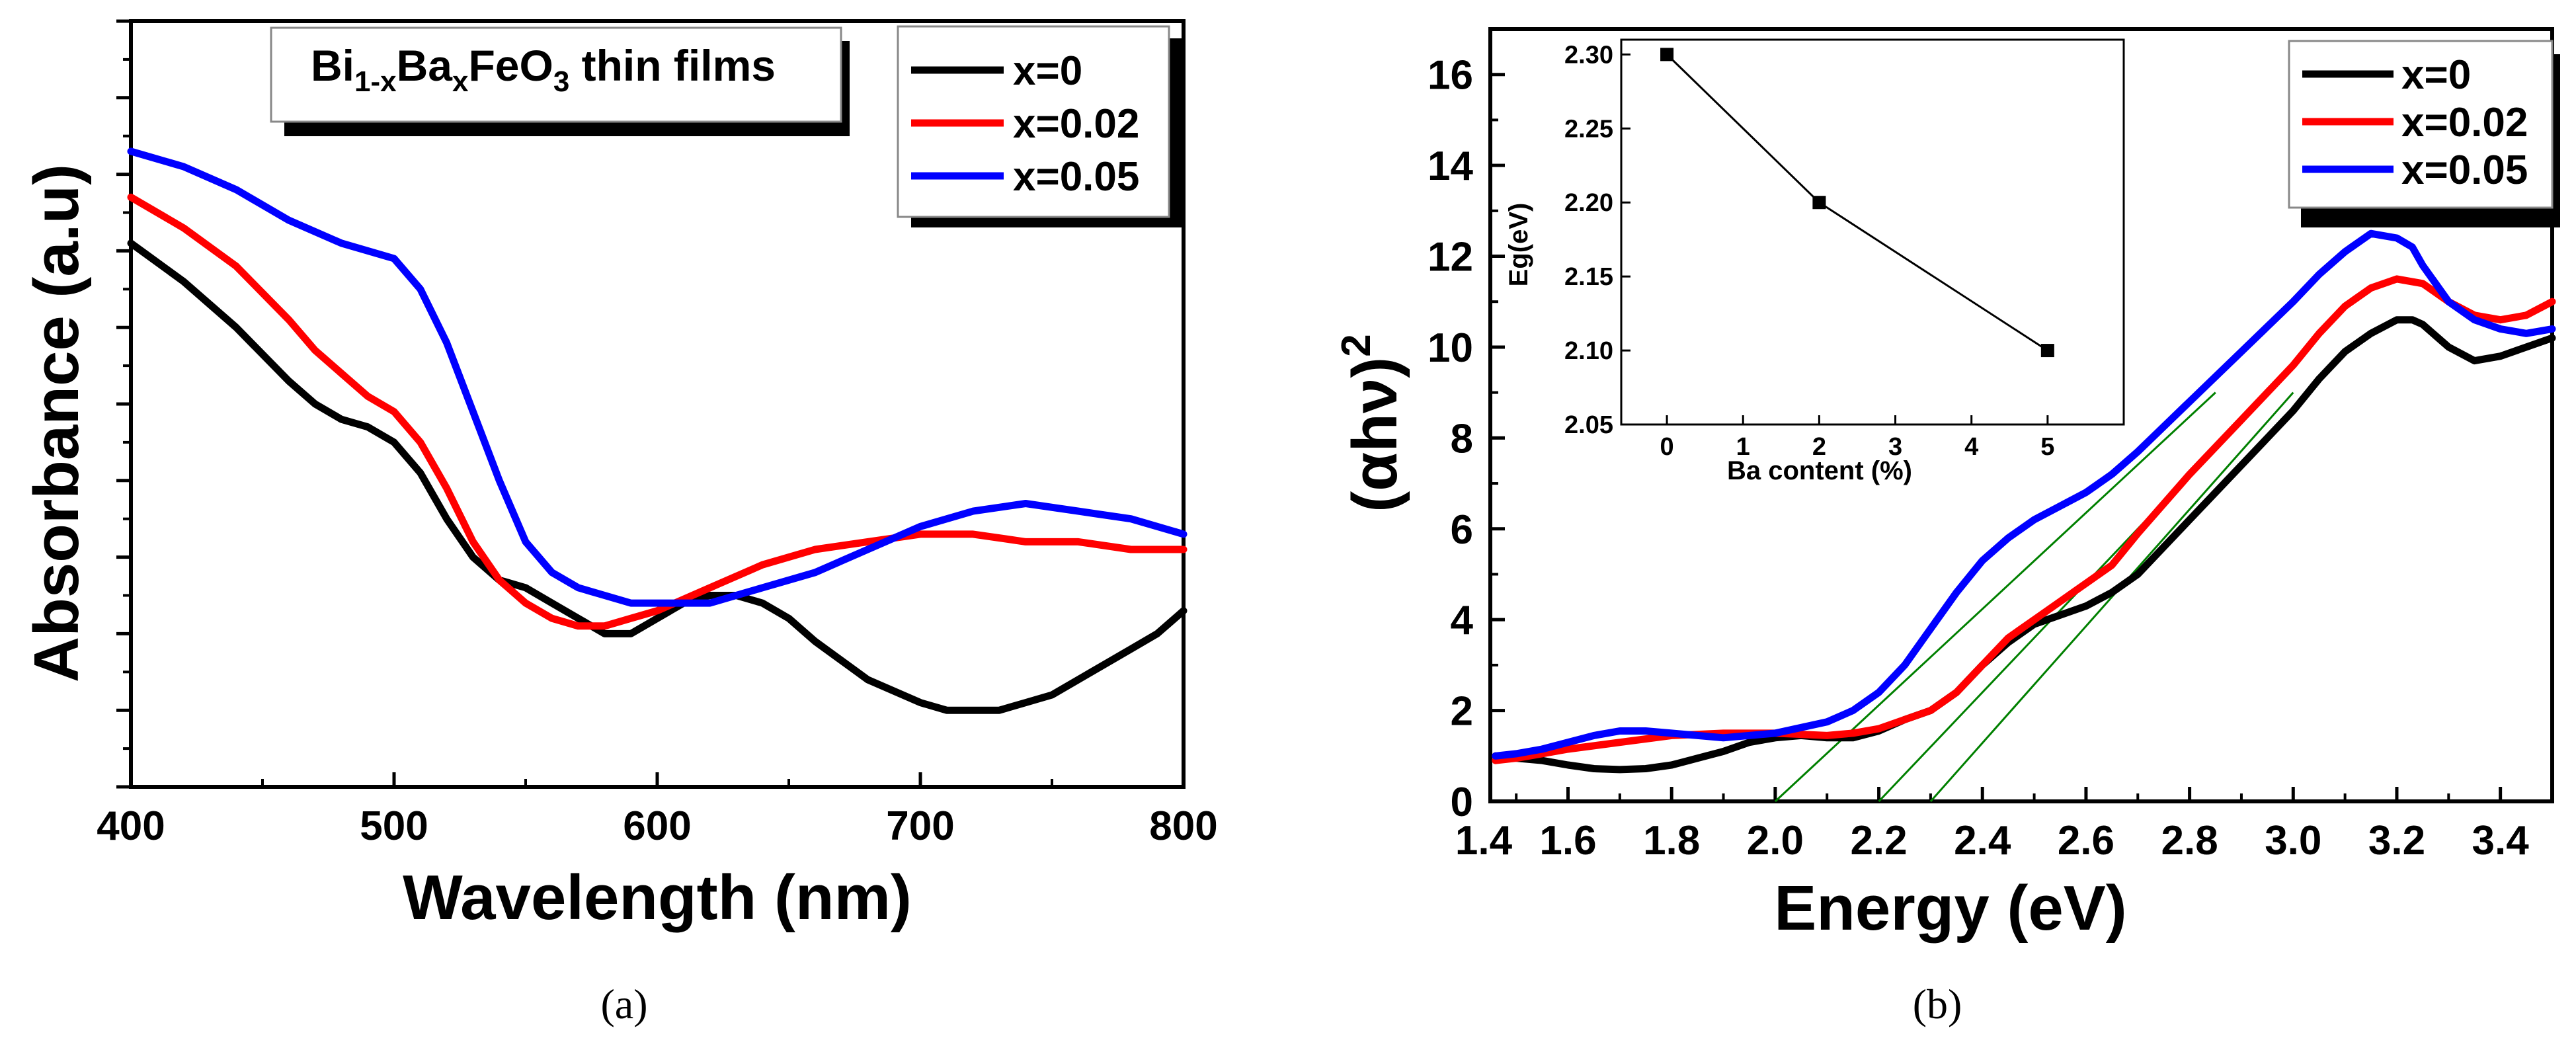 Image resolution: width=2576 pixels, height=1050 pixels. What do you see at coordinates (1775, 841) in the screenshot?
I see `x-tick-label: 2.0` at bounding box center [1775, 841].